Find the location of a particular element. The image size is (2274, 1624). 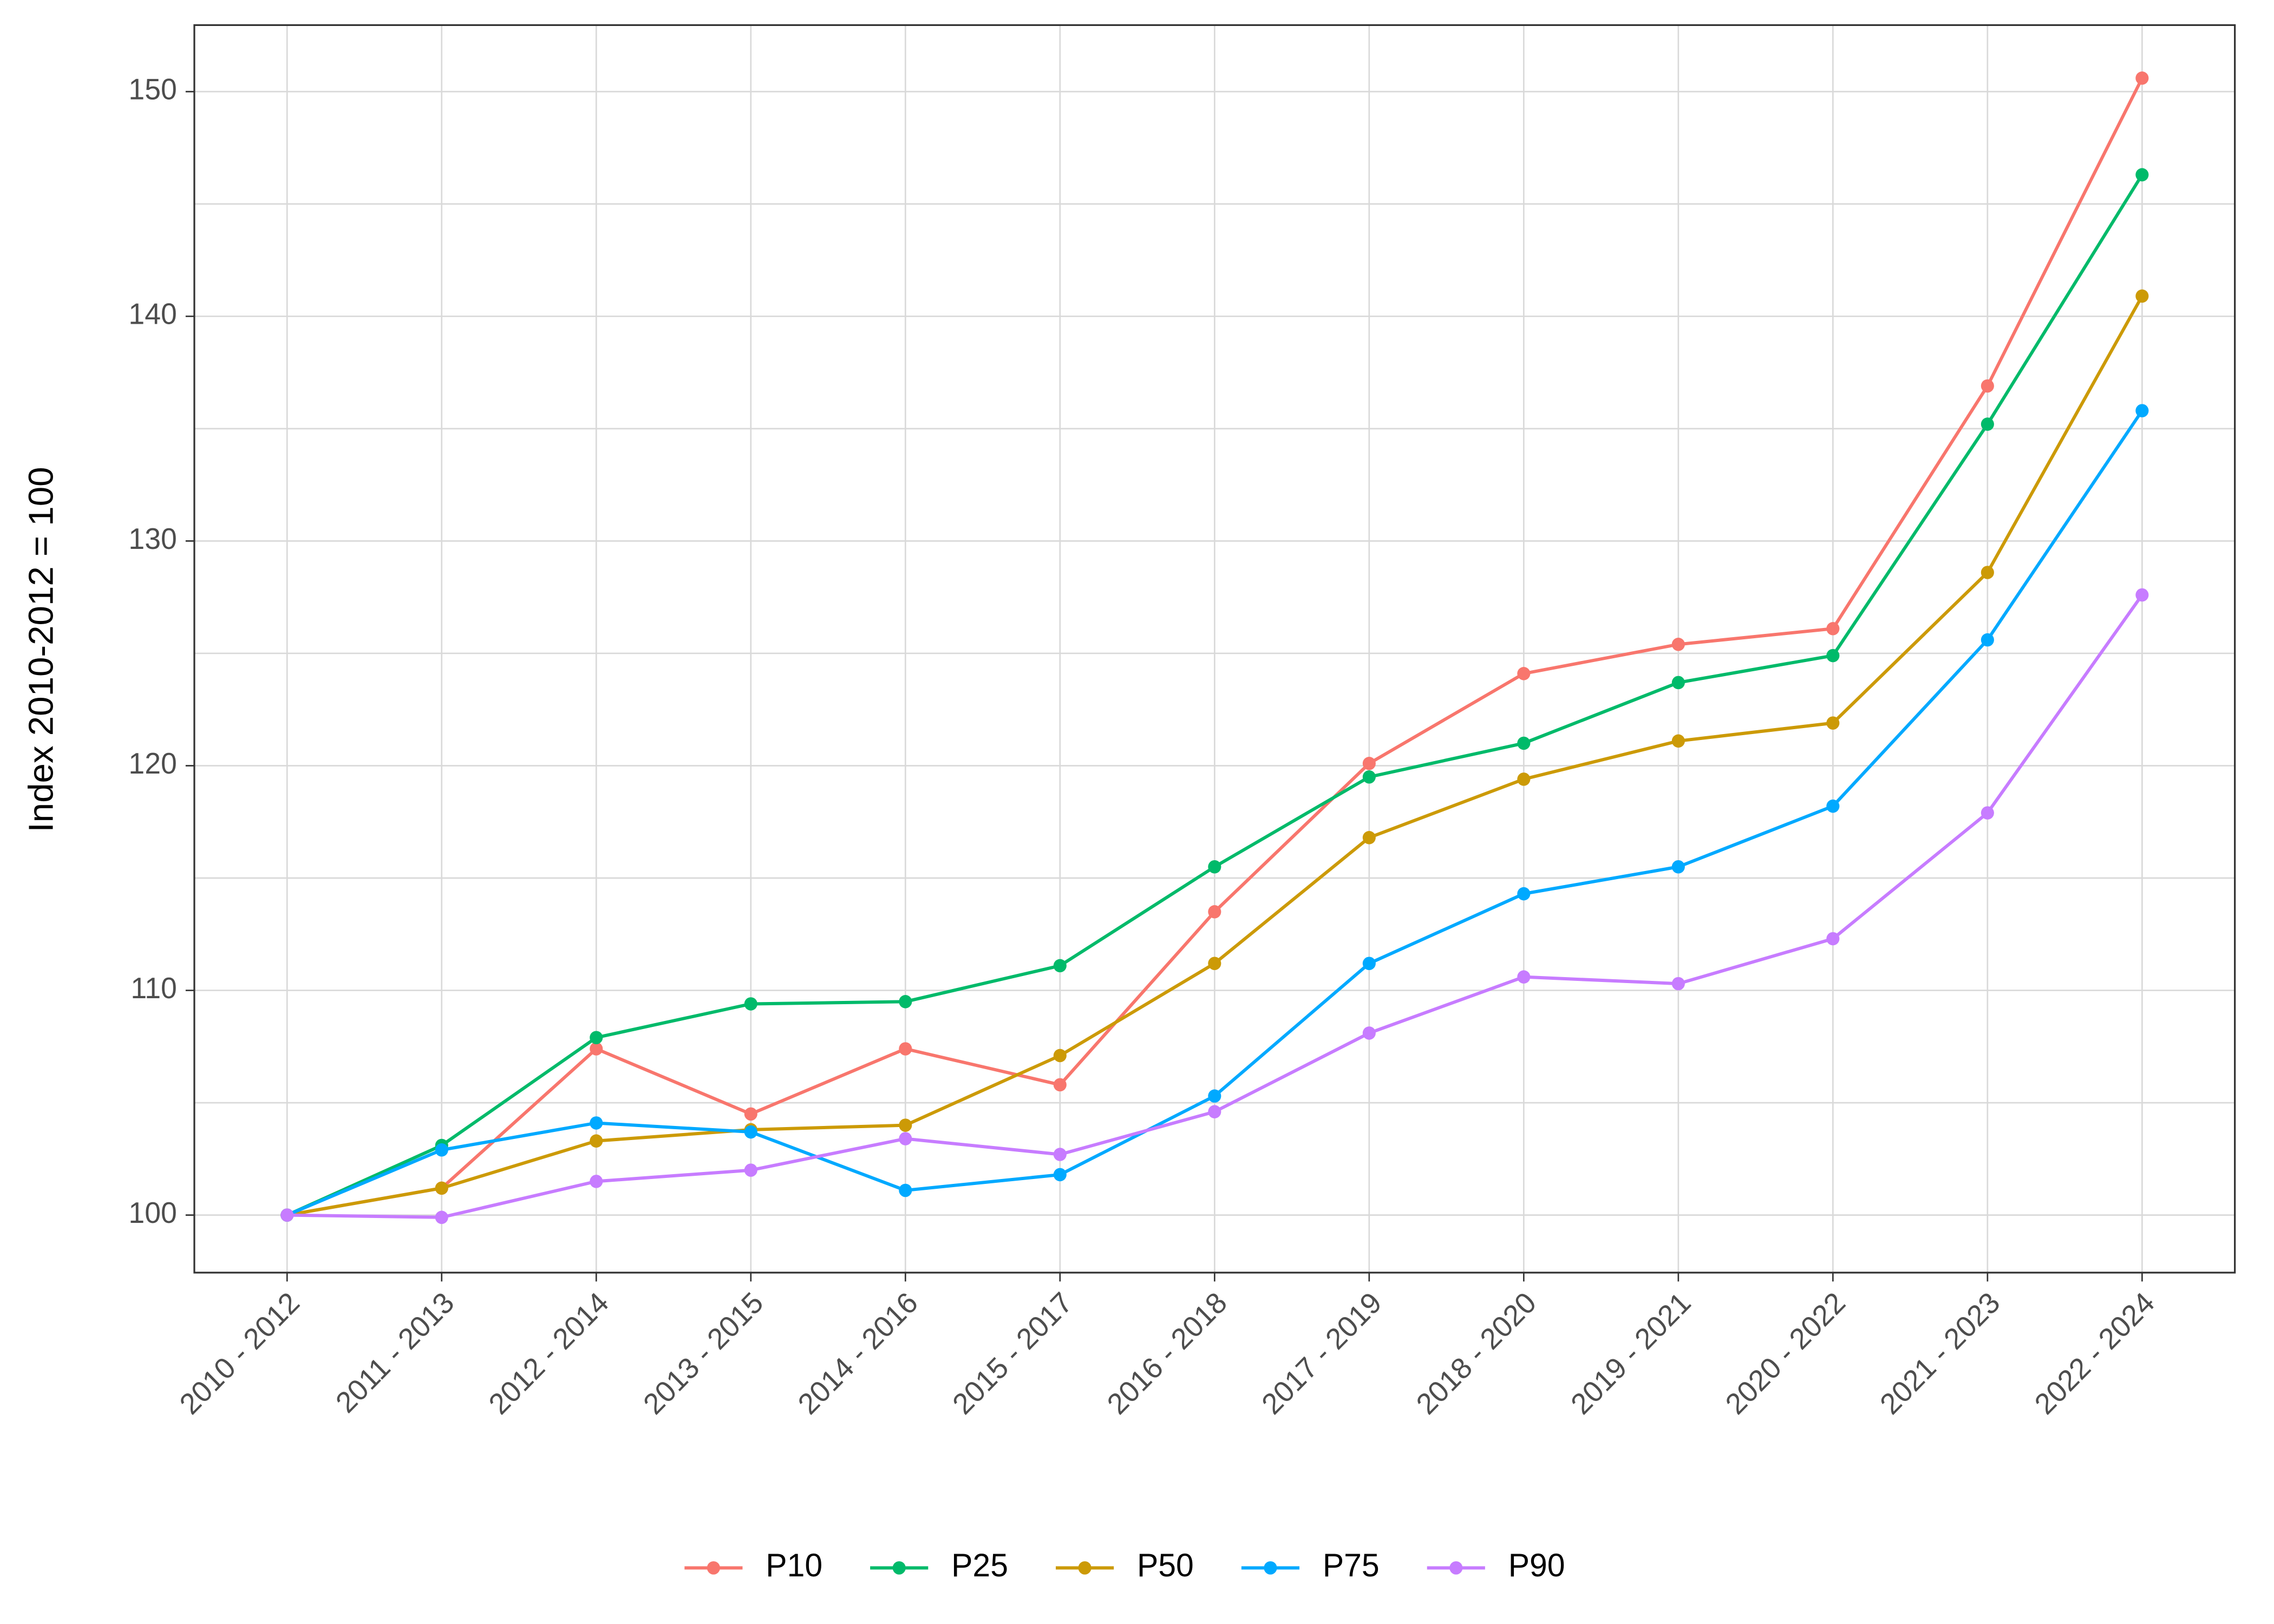

legend-label: P90 is located at coordinates (1537, 1566).